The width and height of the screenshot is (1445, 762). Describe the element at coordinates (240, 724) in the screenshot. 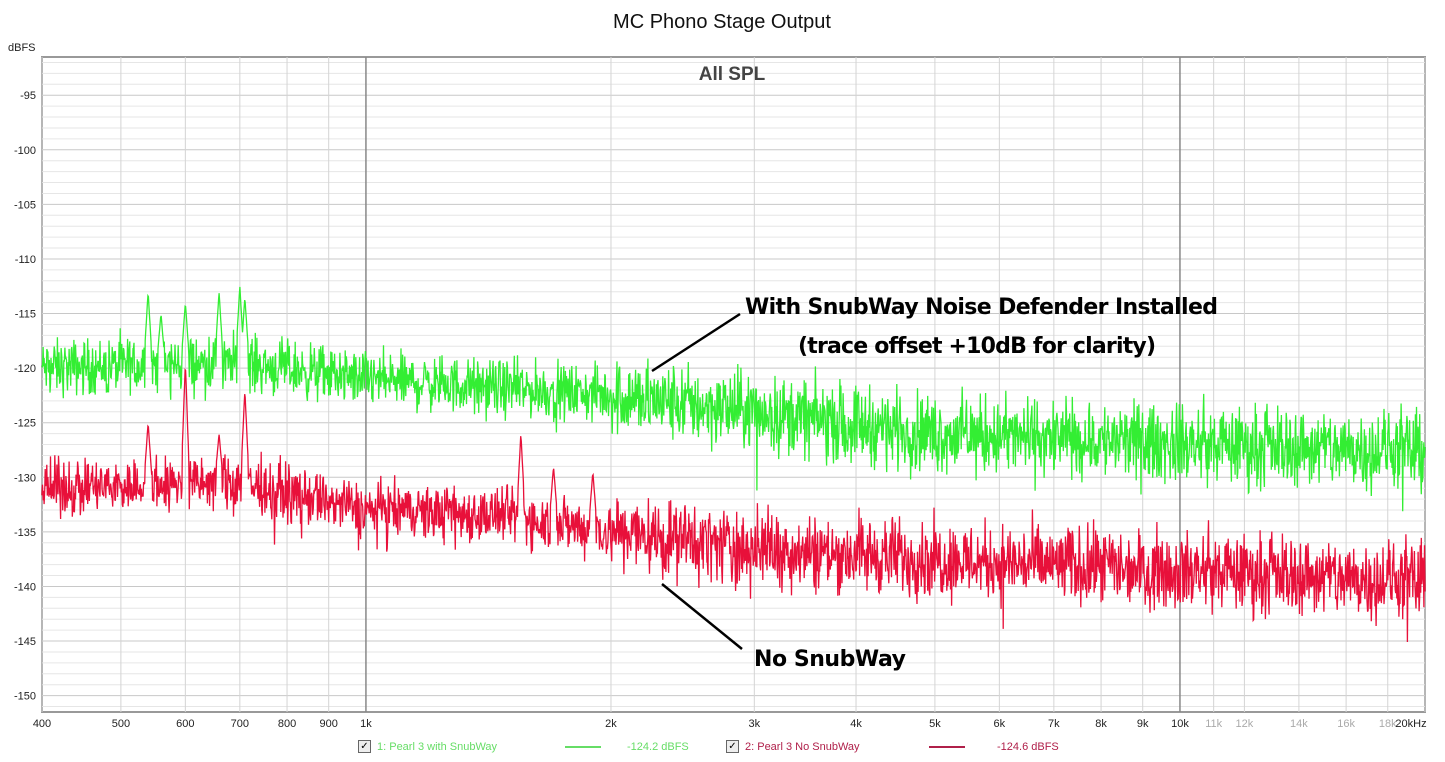

I see `x-tick-label: 700` at that location.